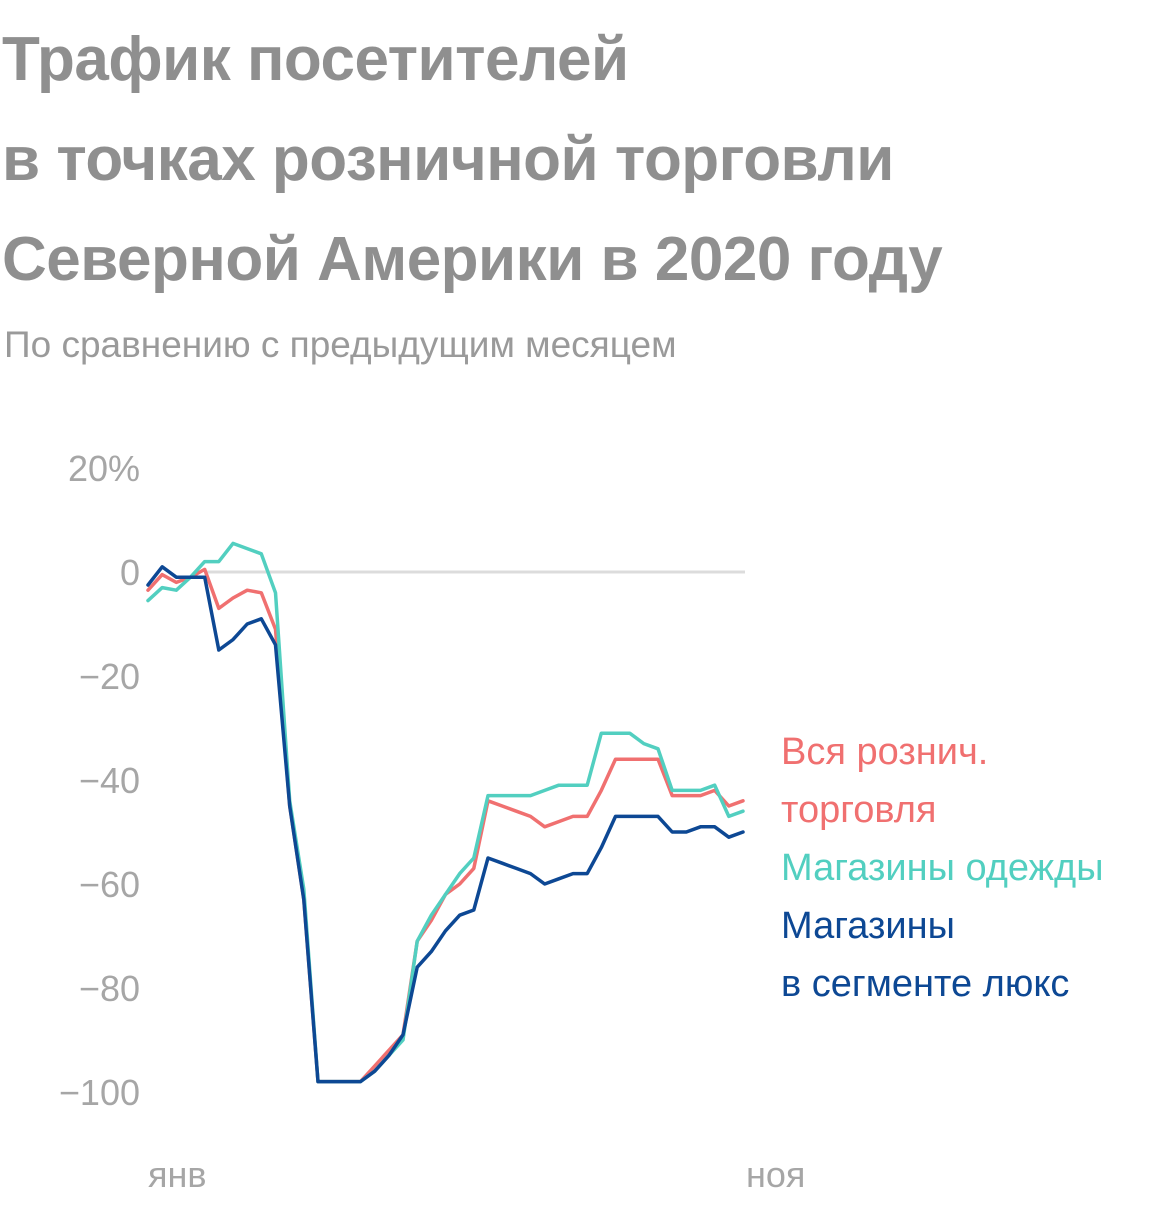  I want to click on chart-title-line-3: Северной Америки в 2020 году, so click(472, 259).